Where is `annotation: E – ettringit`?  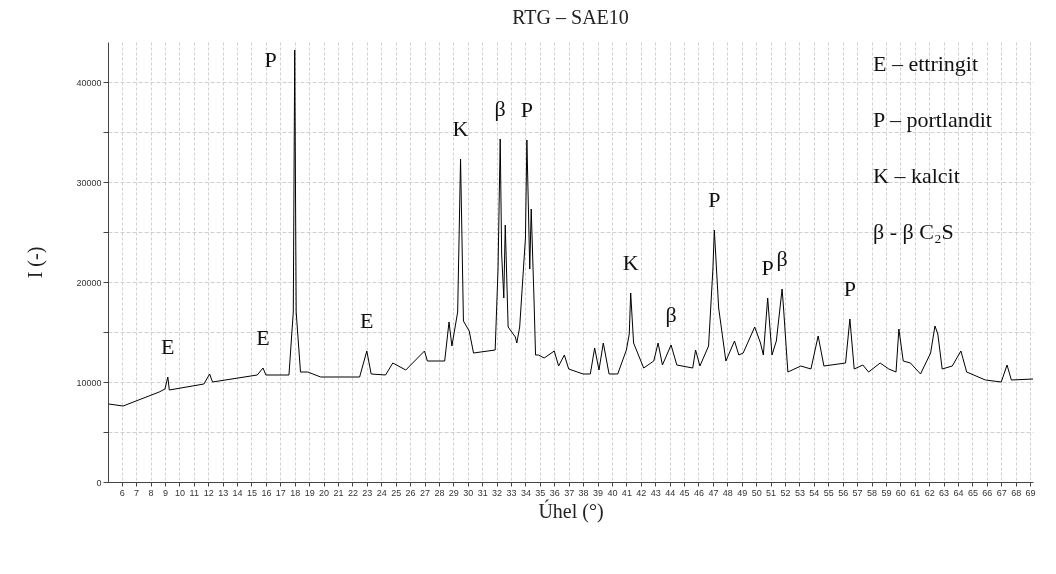 annotation: E – ettringit is located at coordinates (926, 63).